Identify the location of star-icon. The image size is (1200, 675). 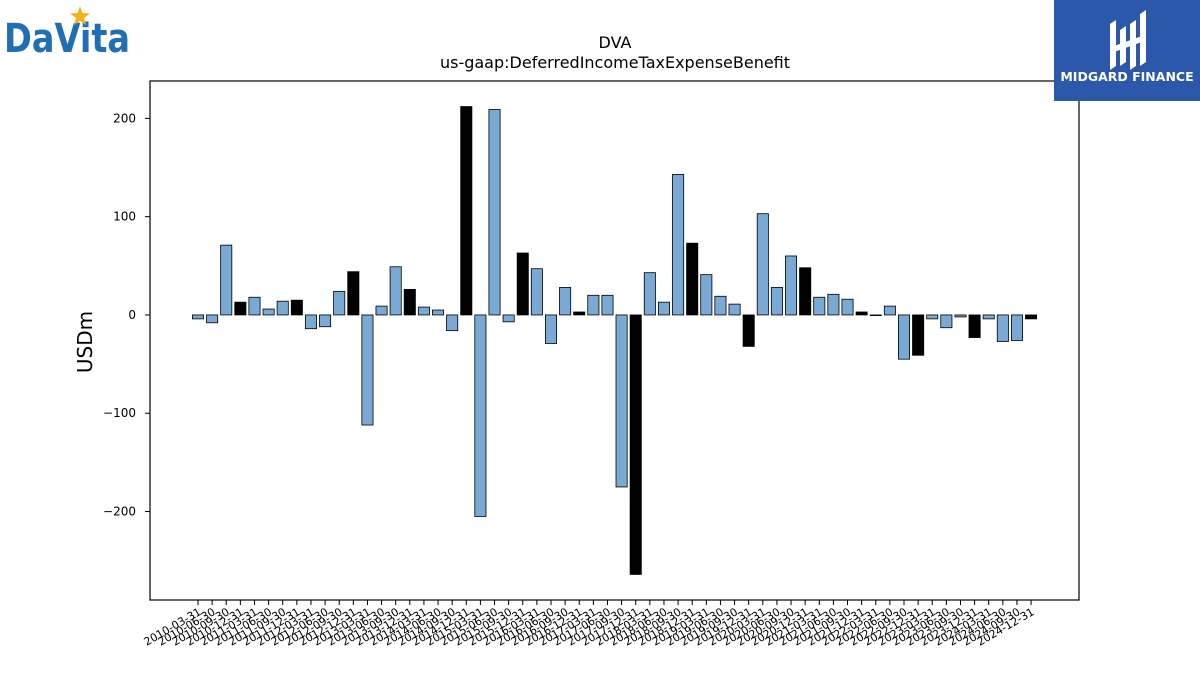
(80, 15).